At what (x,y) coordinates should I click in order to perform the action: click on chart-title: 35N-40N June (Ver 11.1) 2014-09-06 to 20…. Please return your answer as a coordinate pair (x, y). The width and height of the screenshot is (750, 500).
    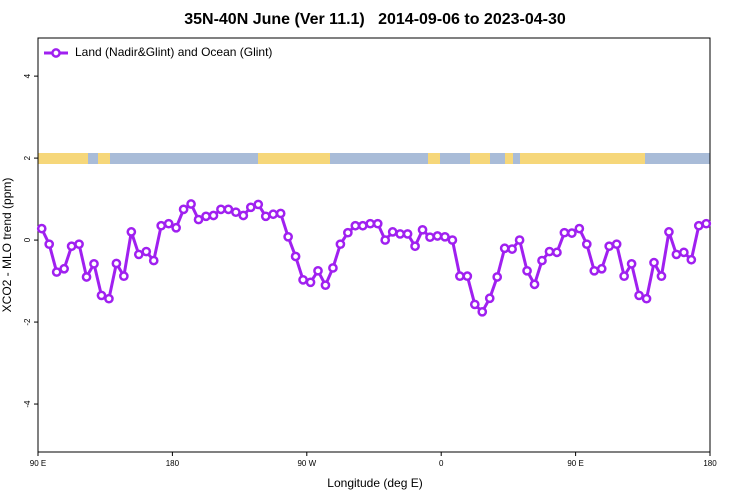
    Looking at the image, I should click on (375, 19).